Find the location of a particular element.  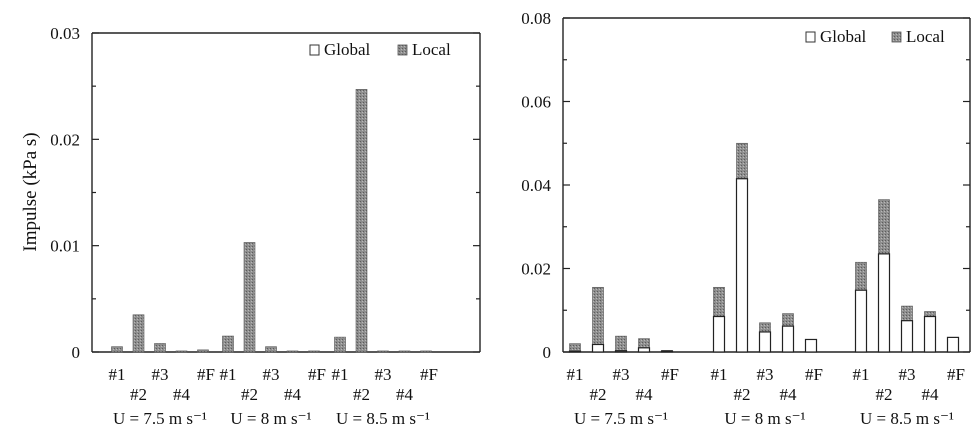

y-tick-label: 0.01 is located at coordinates (65, 246).